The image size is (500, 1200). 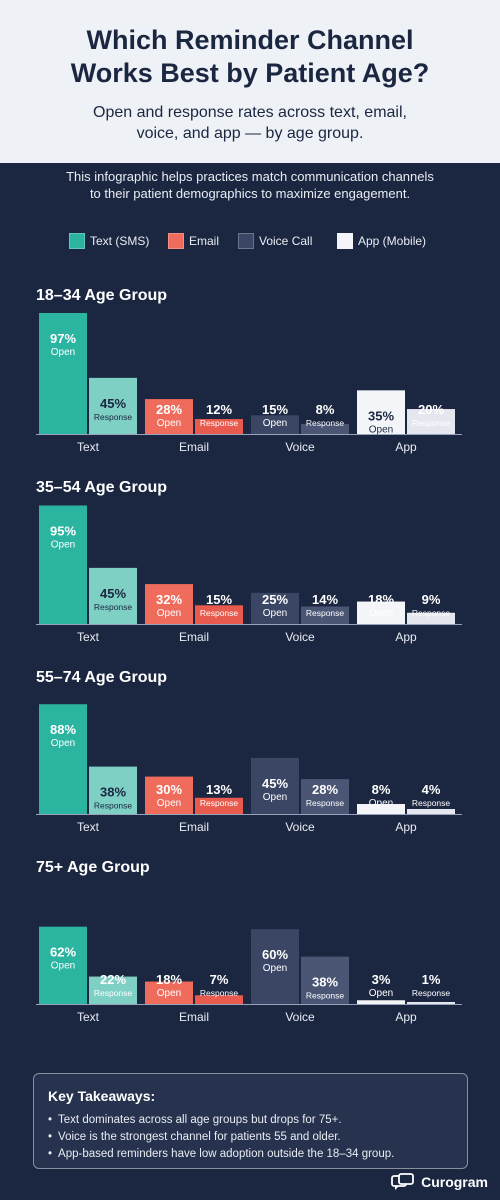 I want to click on legend-swatch-app, so click(x=345, y=241).